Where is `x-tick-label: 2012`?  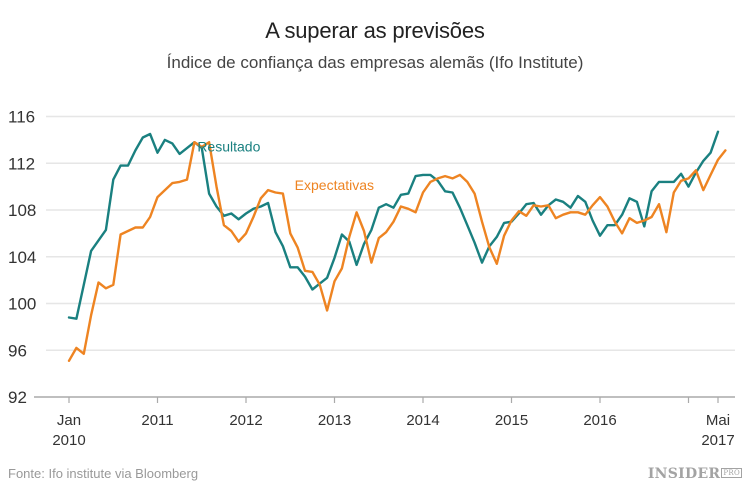
x-tick-label: 2012 is located at coordinates (245, 420).